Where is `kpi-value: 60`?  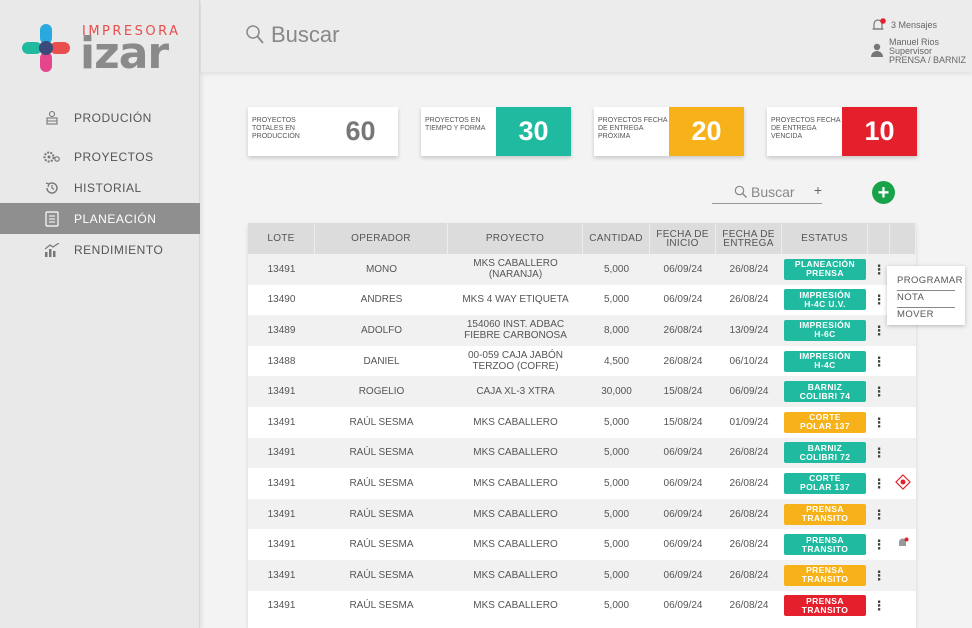 kpi-value: 60 is located at coordinates (360, 131).